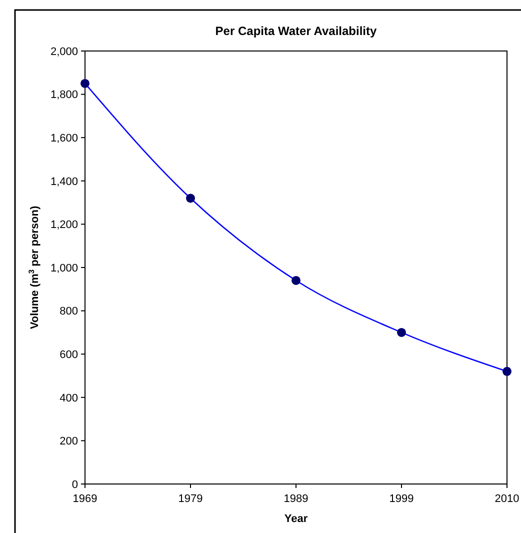  What do you see at coordinates (75, 484) in the screenshot?
I see `y-tick-label: 0` at bounding box center [75, 484].